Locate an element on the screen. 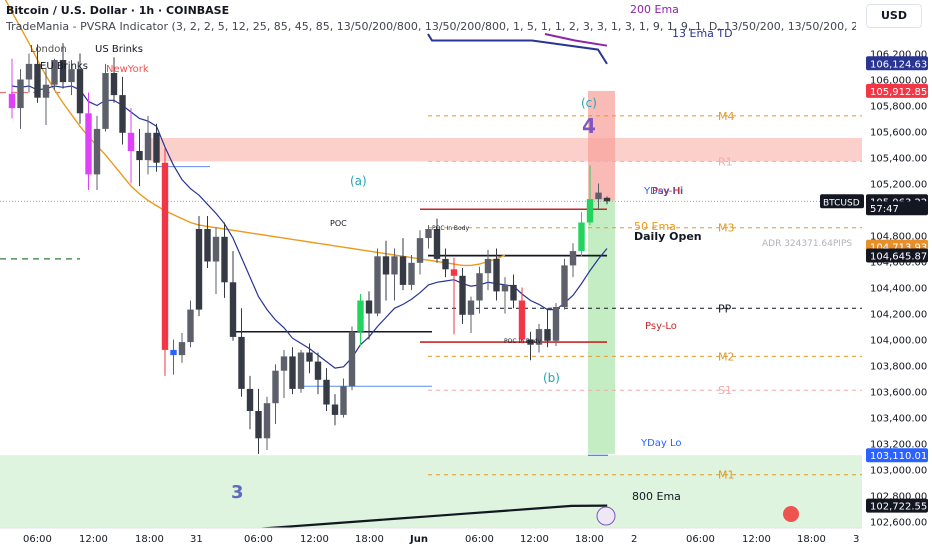 The image size is (932, 550). note-wave-a: (a) is located at coordinates (358, 181).